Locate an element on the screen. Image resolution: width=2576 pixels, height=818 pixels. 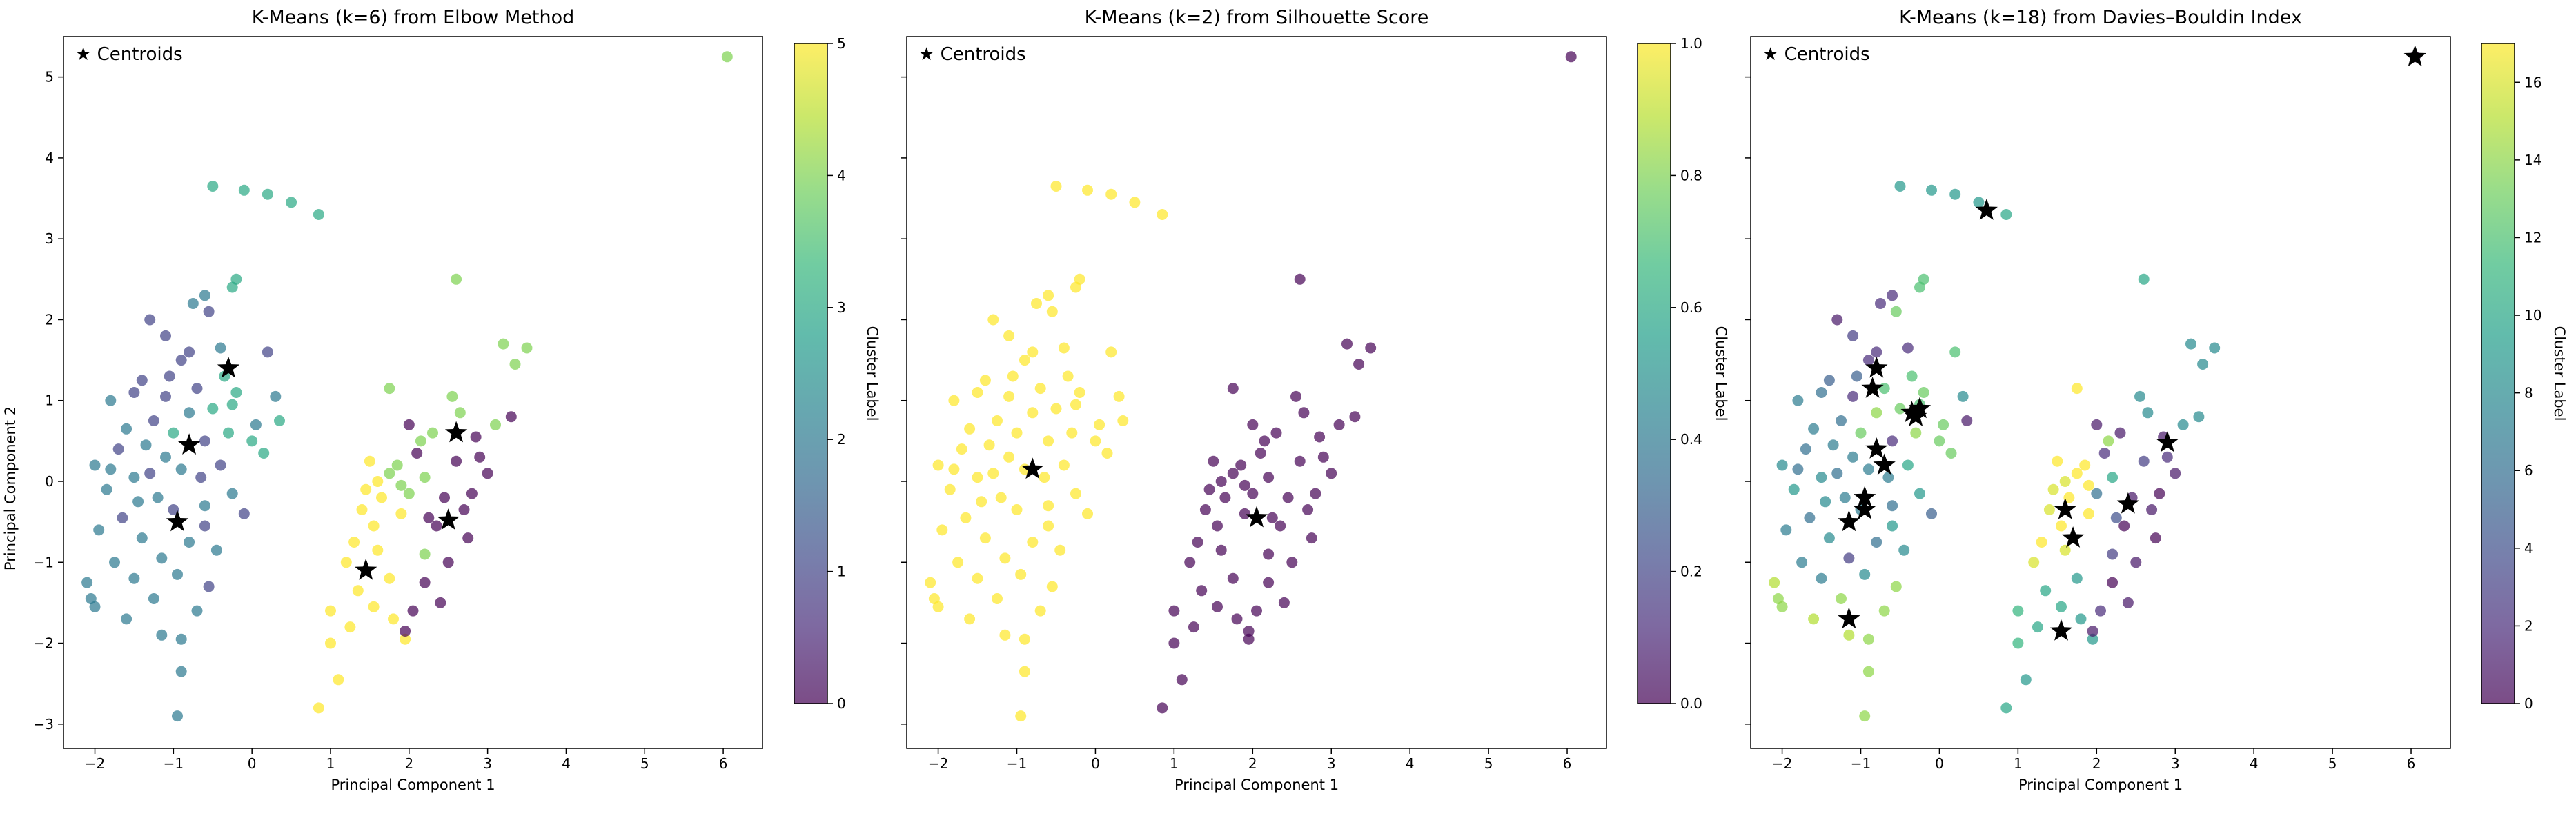
colorbar-tick-label: 1 is located at coordinates (841, 571).